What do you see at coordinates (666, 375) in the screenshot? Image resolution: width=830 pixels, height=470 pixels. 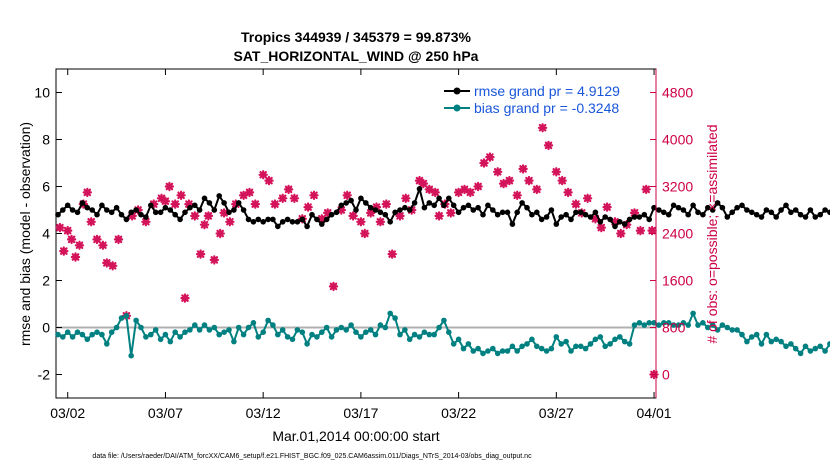 I see `y-right-tick-label: 0` at bounding box center [666, 375].